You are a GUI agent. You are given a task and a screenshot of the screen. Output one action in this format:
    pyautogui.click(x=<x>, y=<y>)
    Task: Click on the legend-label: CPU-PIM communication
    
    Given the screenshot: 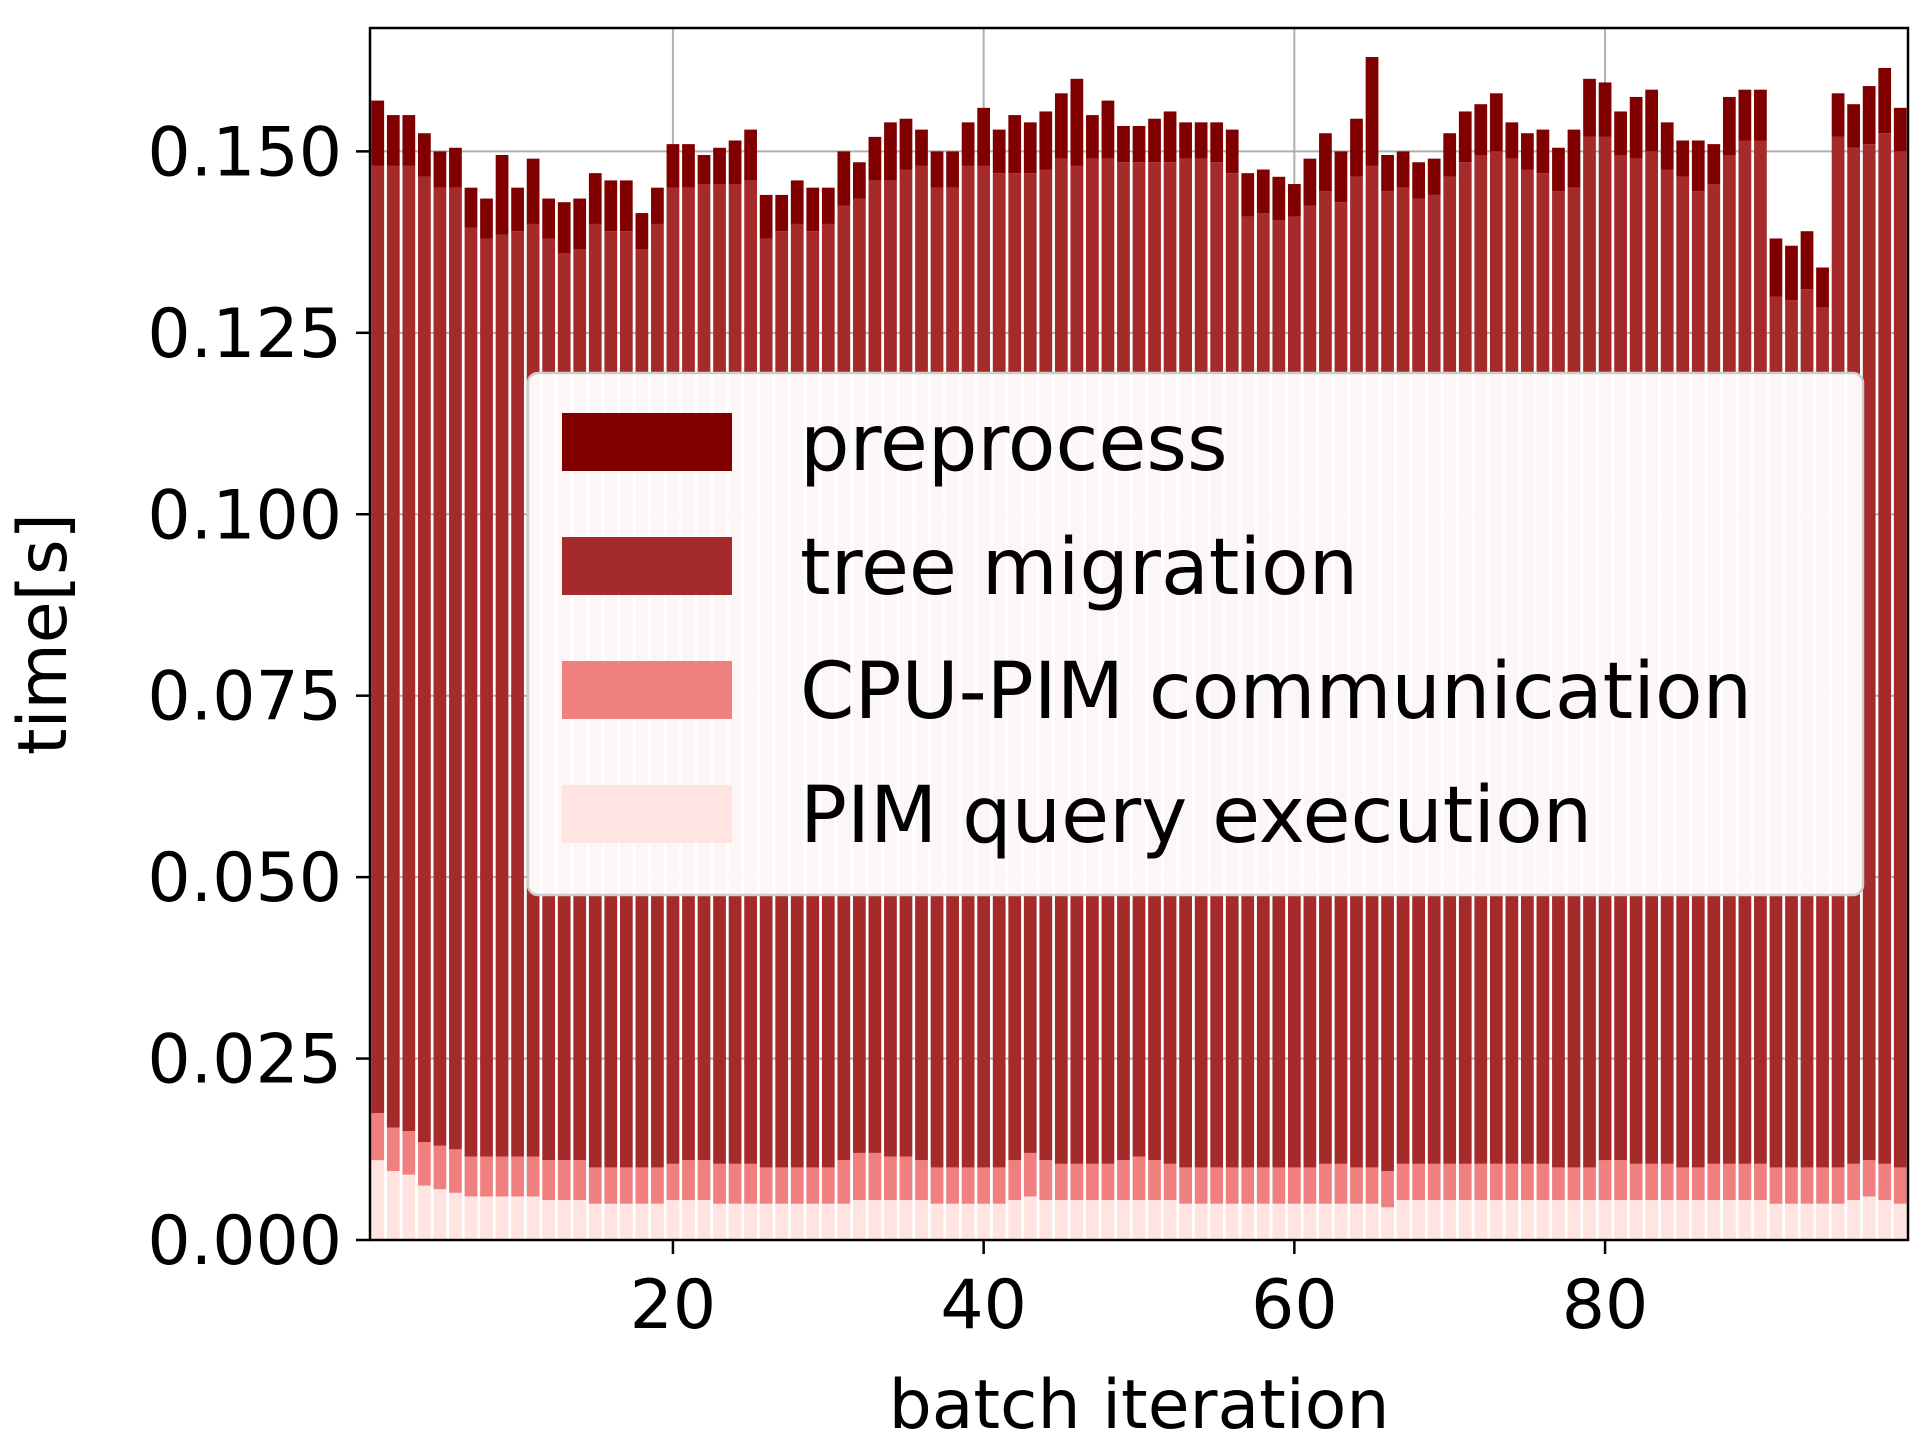 What is the action you would take?
    pyautogui.click(x=1276, y=692)
    